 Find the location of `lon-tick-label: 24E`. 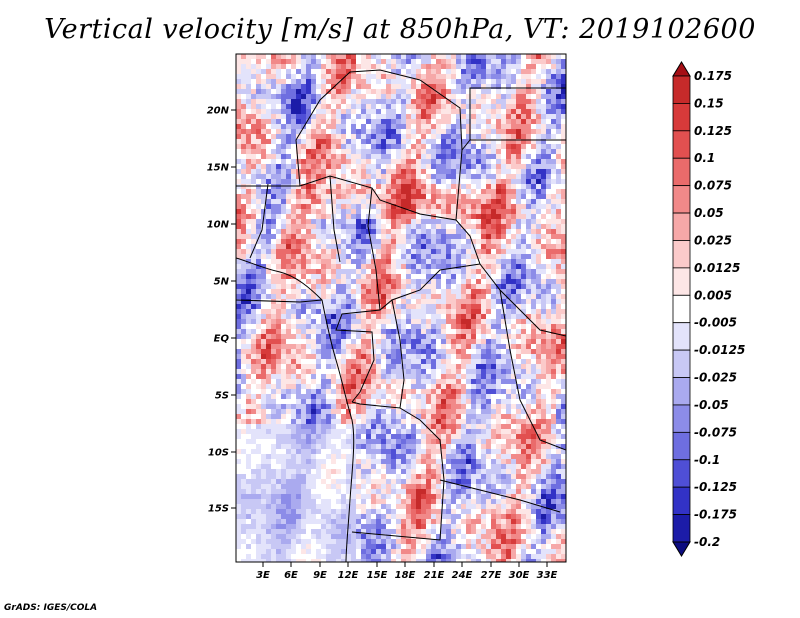

lon-tick-label: 24E is located at coordinates (462, 575).